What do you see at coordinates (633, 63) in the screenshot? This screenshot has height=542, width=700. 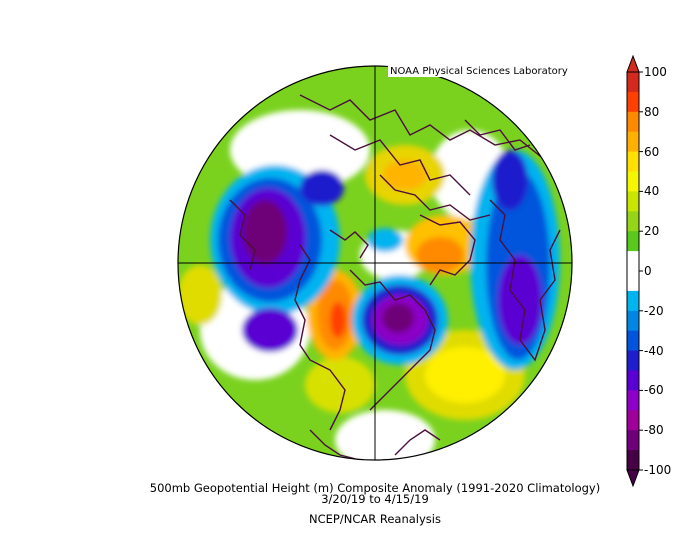 I see `colorbar-max-arrow` at bounding box center [633, 63].